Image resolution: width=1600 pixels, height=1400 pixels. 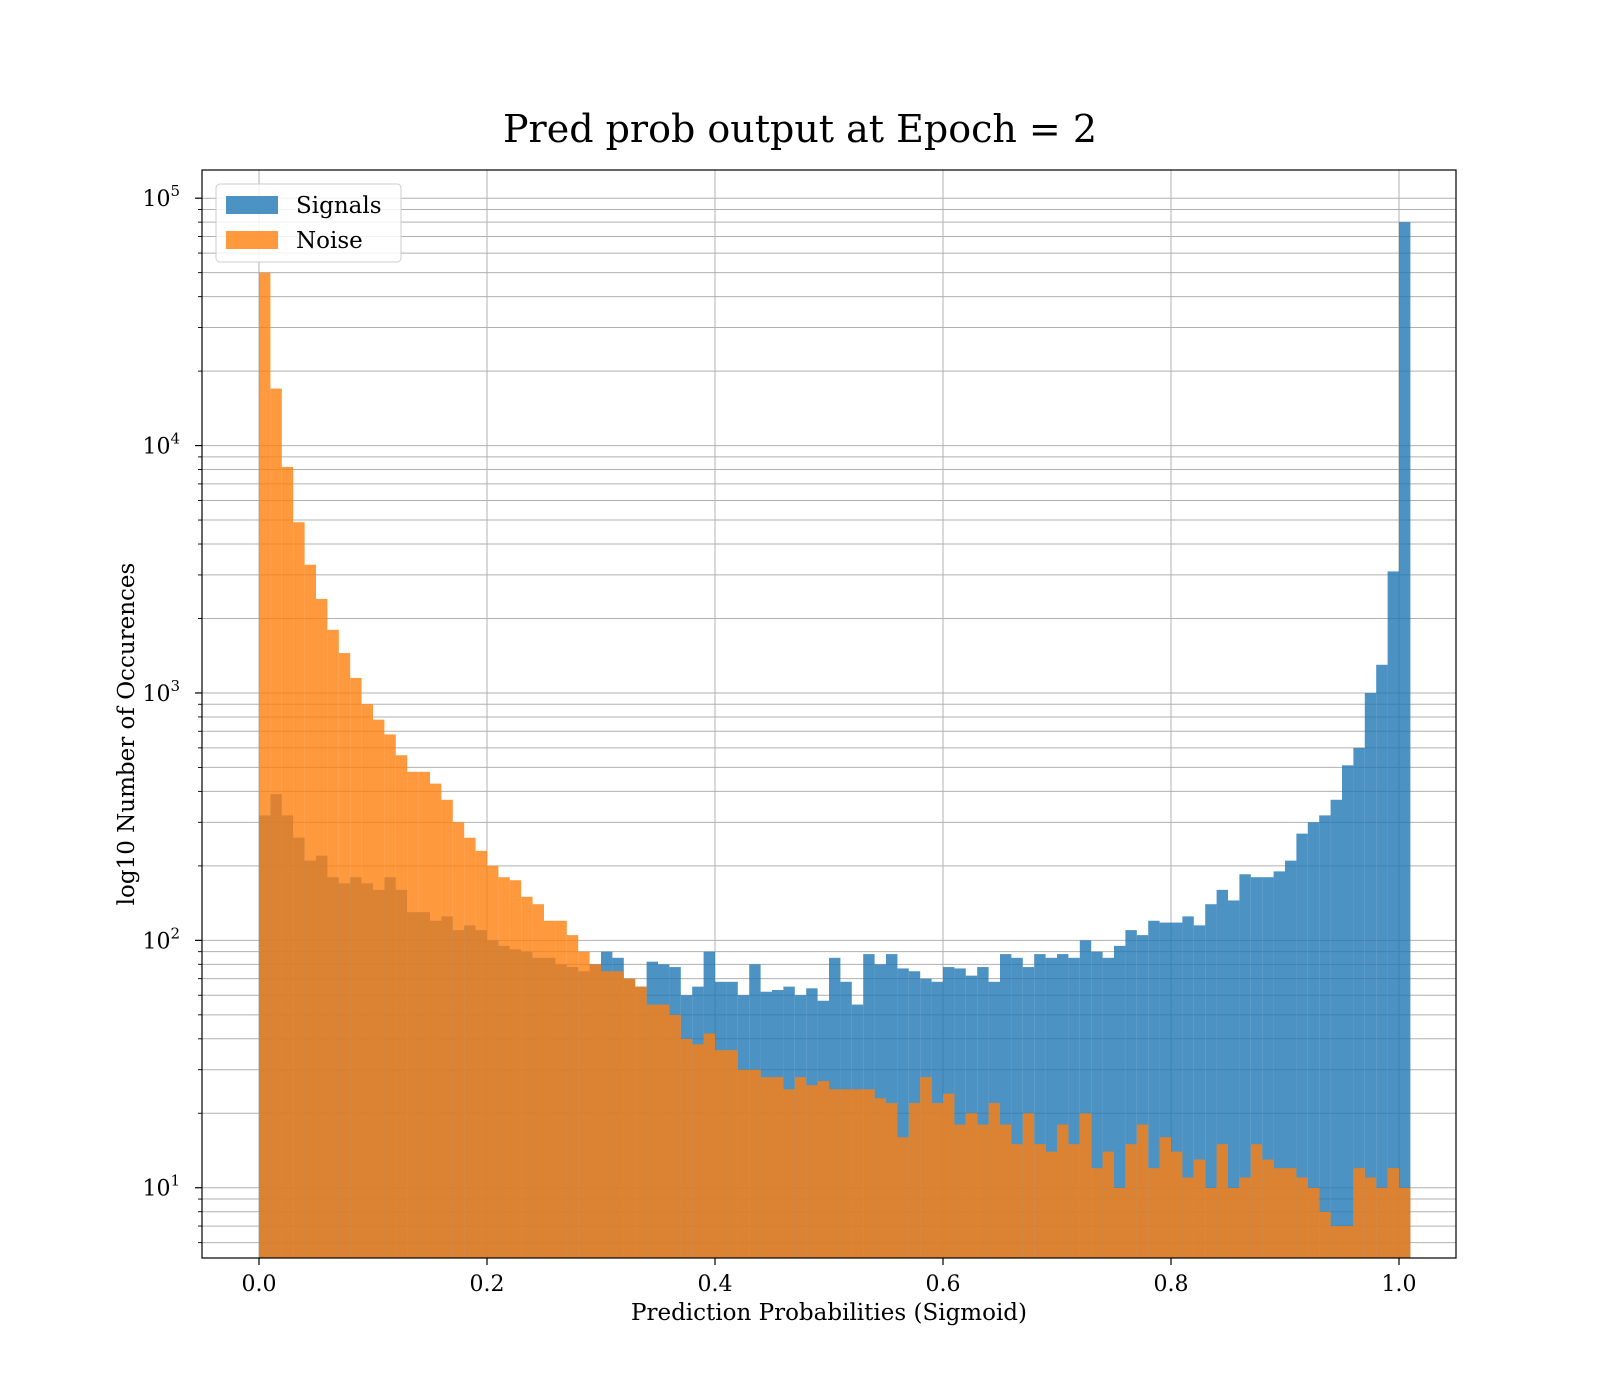 I want to click on y-tick-label: 10³, so click(x=161, y=692).